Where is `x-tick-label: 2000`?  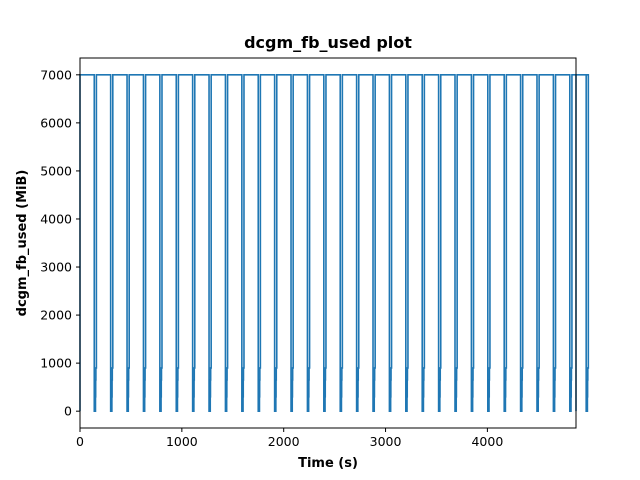 x-tick-label: 2000 is located at coordinates (284, 441).